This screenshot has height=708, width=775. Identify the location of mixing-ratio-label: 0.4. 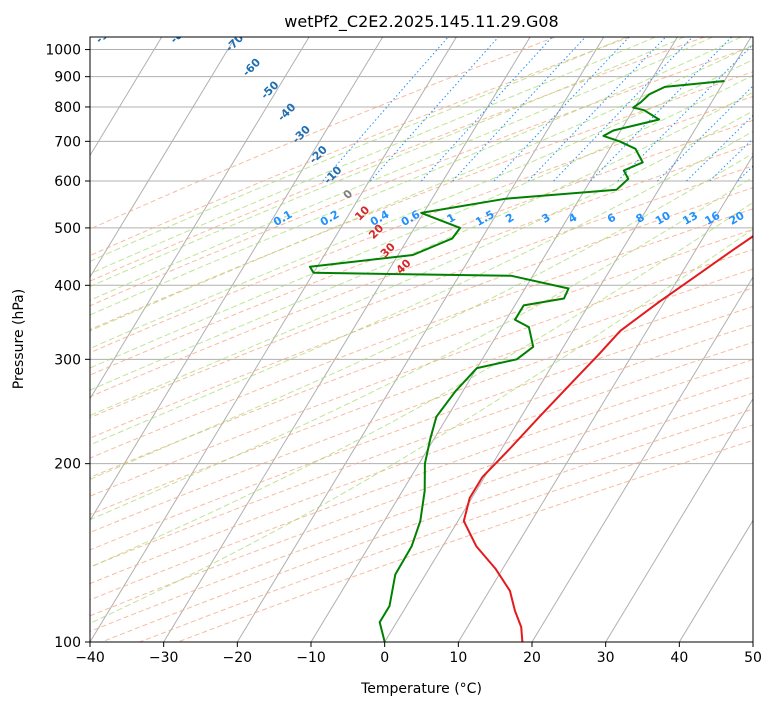
(380, 218).